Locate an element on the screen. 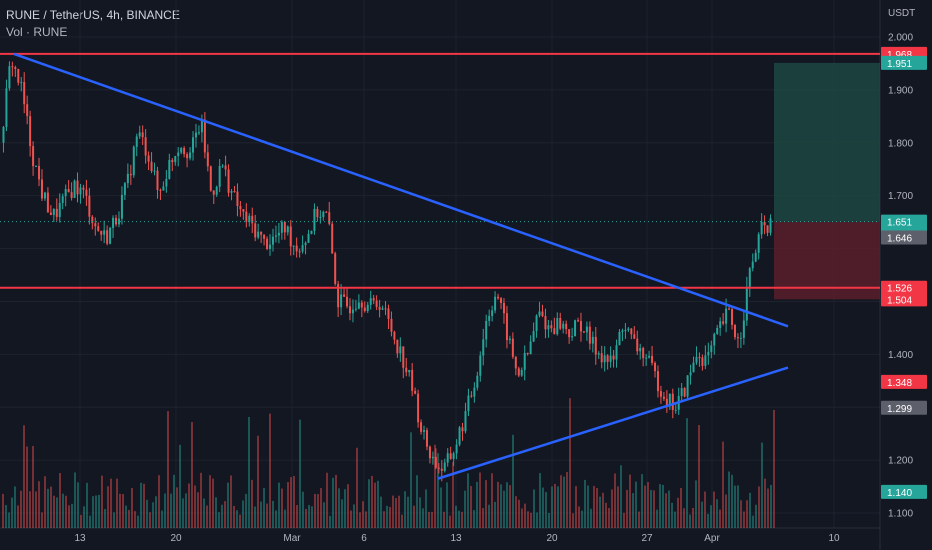  y-tick-label: 1.200 is located at coordinates (900, 461).